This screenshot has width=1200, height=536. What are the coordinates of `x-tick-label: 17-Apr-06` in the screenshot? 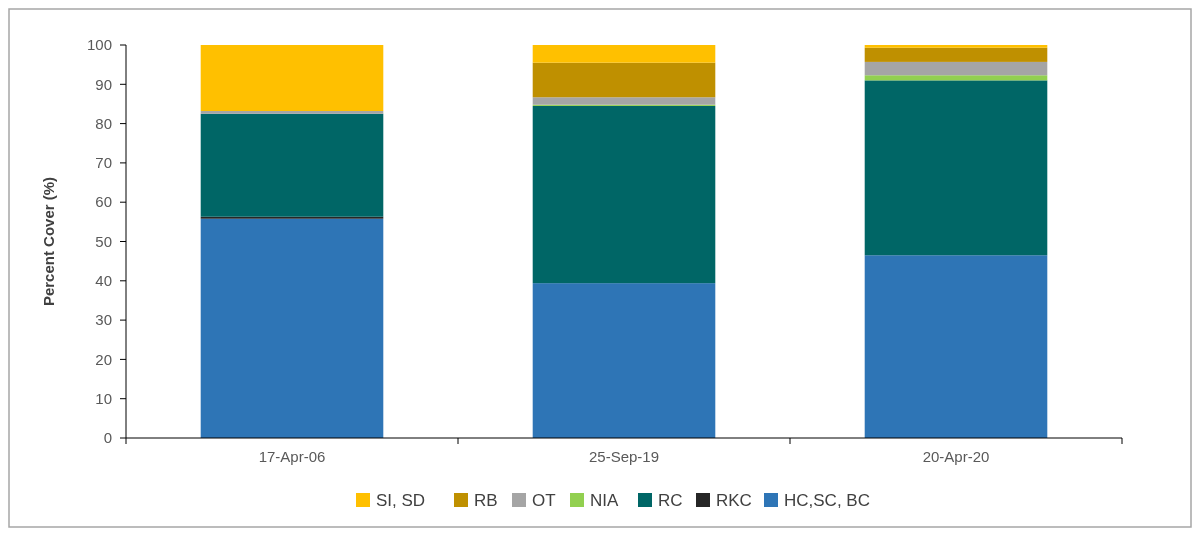 It's located at (292, 456).